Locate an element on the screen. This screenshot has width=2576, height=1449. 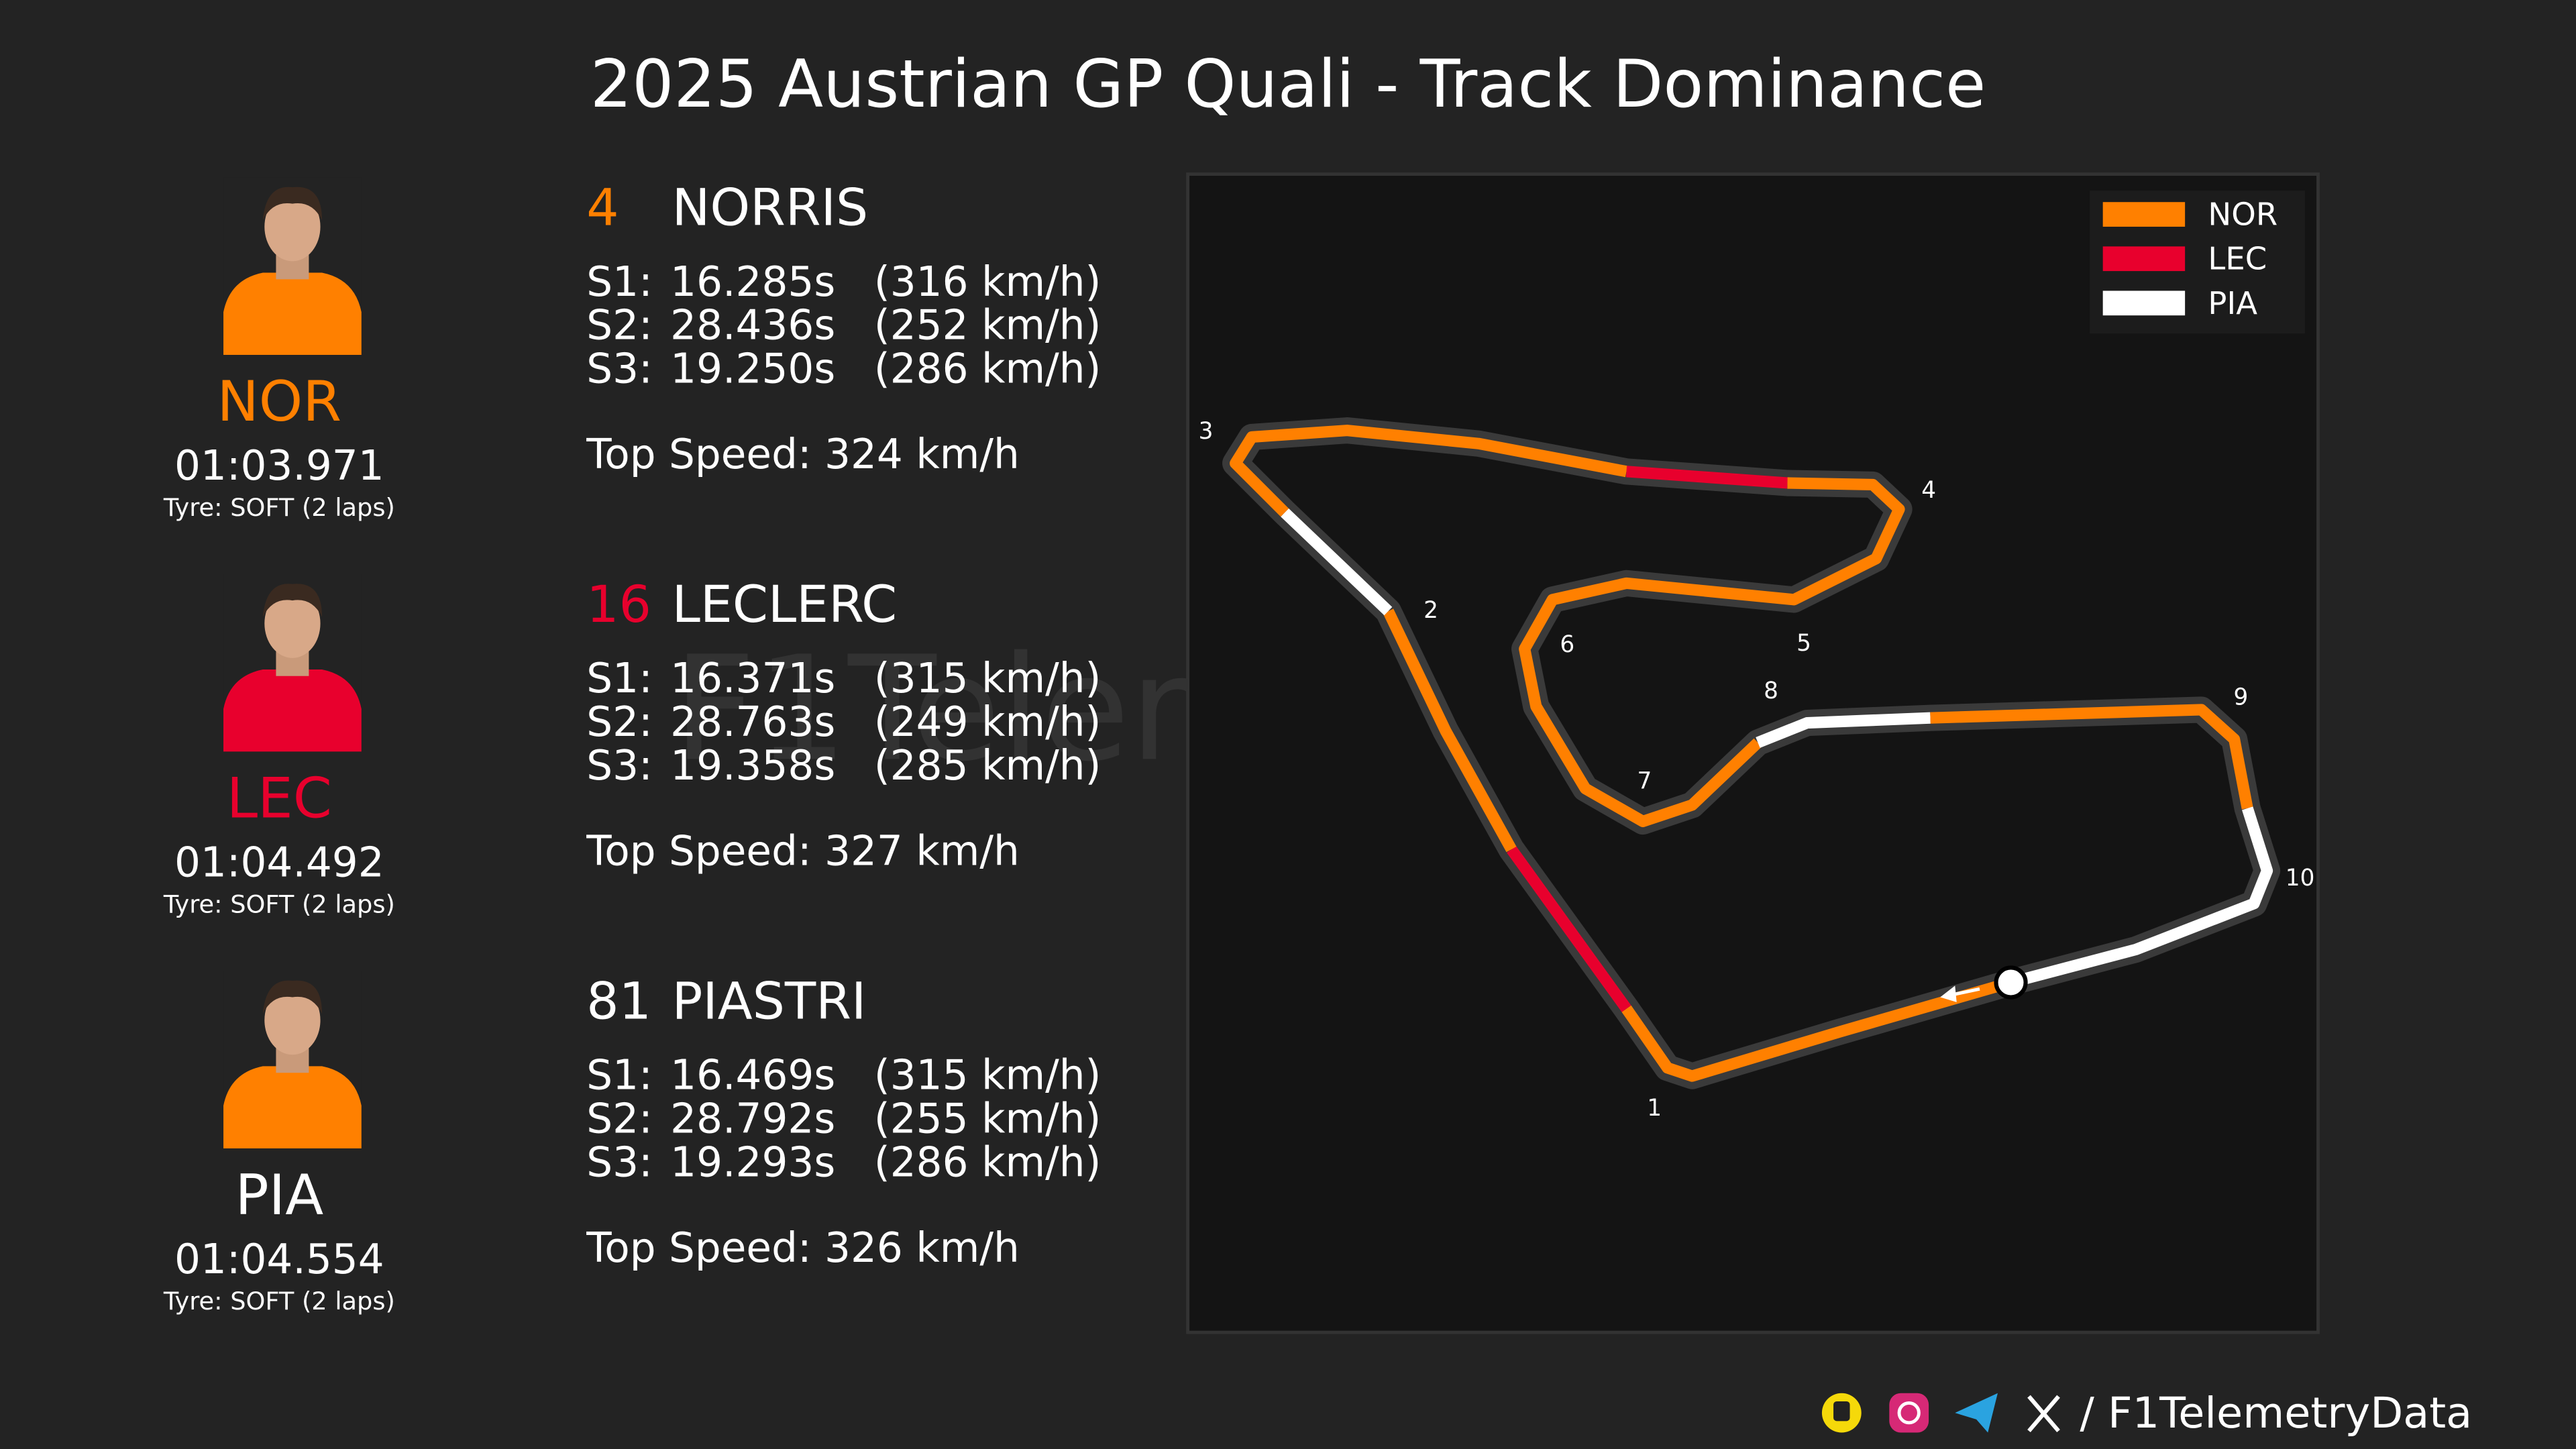
corner-label: 5 is located at coordinates (1803, 643).